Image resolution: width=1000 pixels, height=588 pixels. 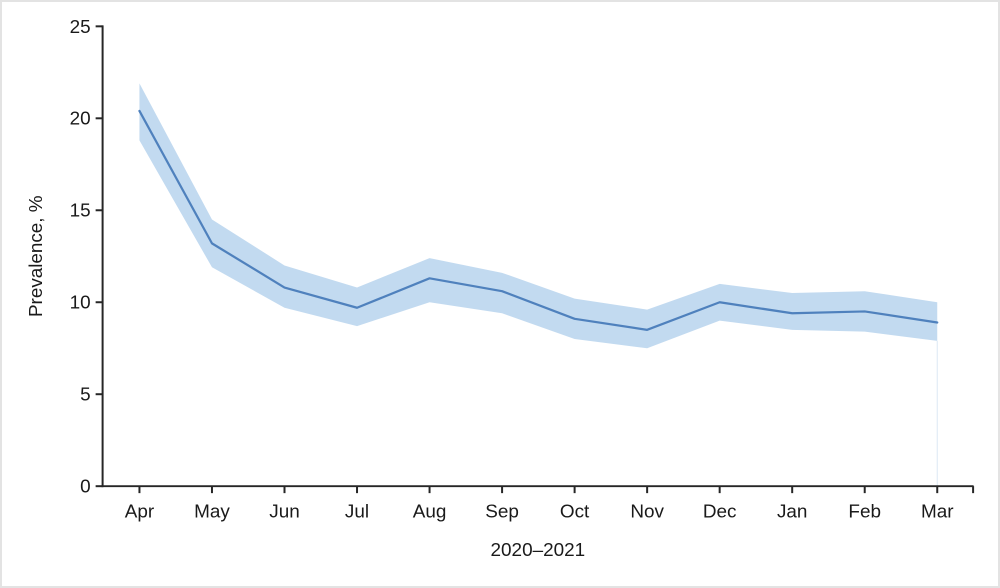 I want to click on x-tick-label: Mar, so click(x=937, y=511).